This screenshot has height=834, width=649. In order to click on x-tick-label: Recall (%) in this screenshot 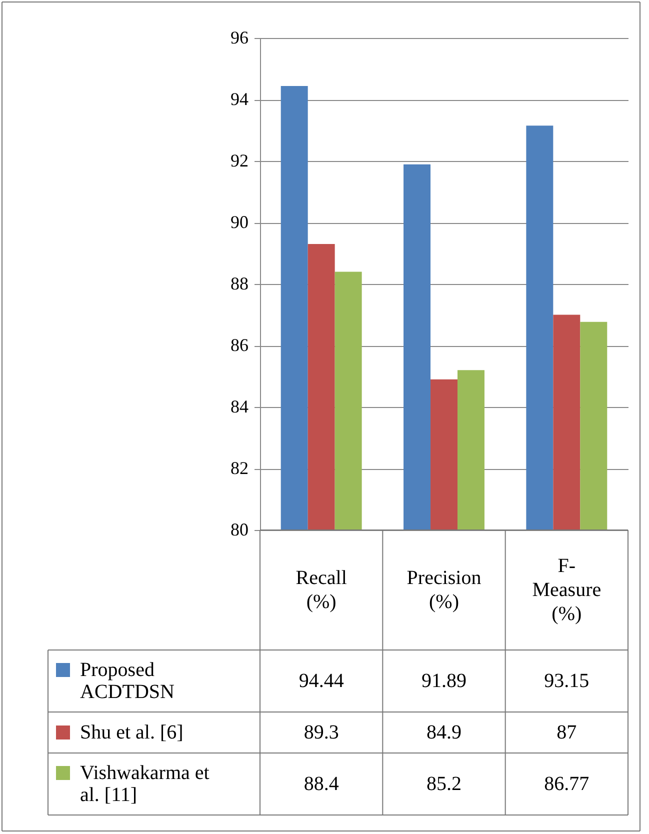, I will do `click(322, 590)`.